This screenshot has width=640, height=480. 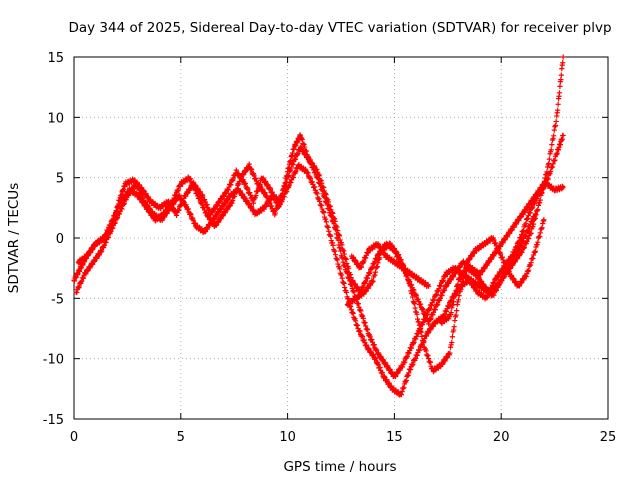 What do you see at coordinates (394, 437) in the screenshot?
I see `x-tick-label: 15` at bounding box center [394, 437].